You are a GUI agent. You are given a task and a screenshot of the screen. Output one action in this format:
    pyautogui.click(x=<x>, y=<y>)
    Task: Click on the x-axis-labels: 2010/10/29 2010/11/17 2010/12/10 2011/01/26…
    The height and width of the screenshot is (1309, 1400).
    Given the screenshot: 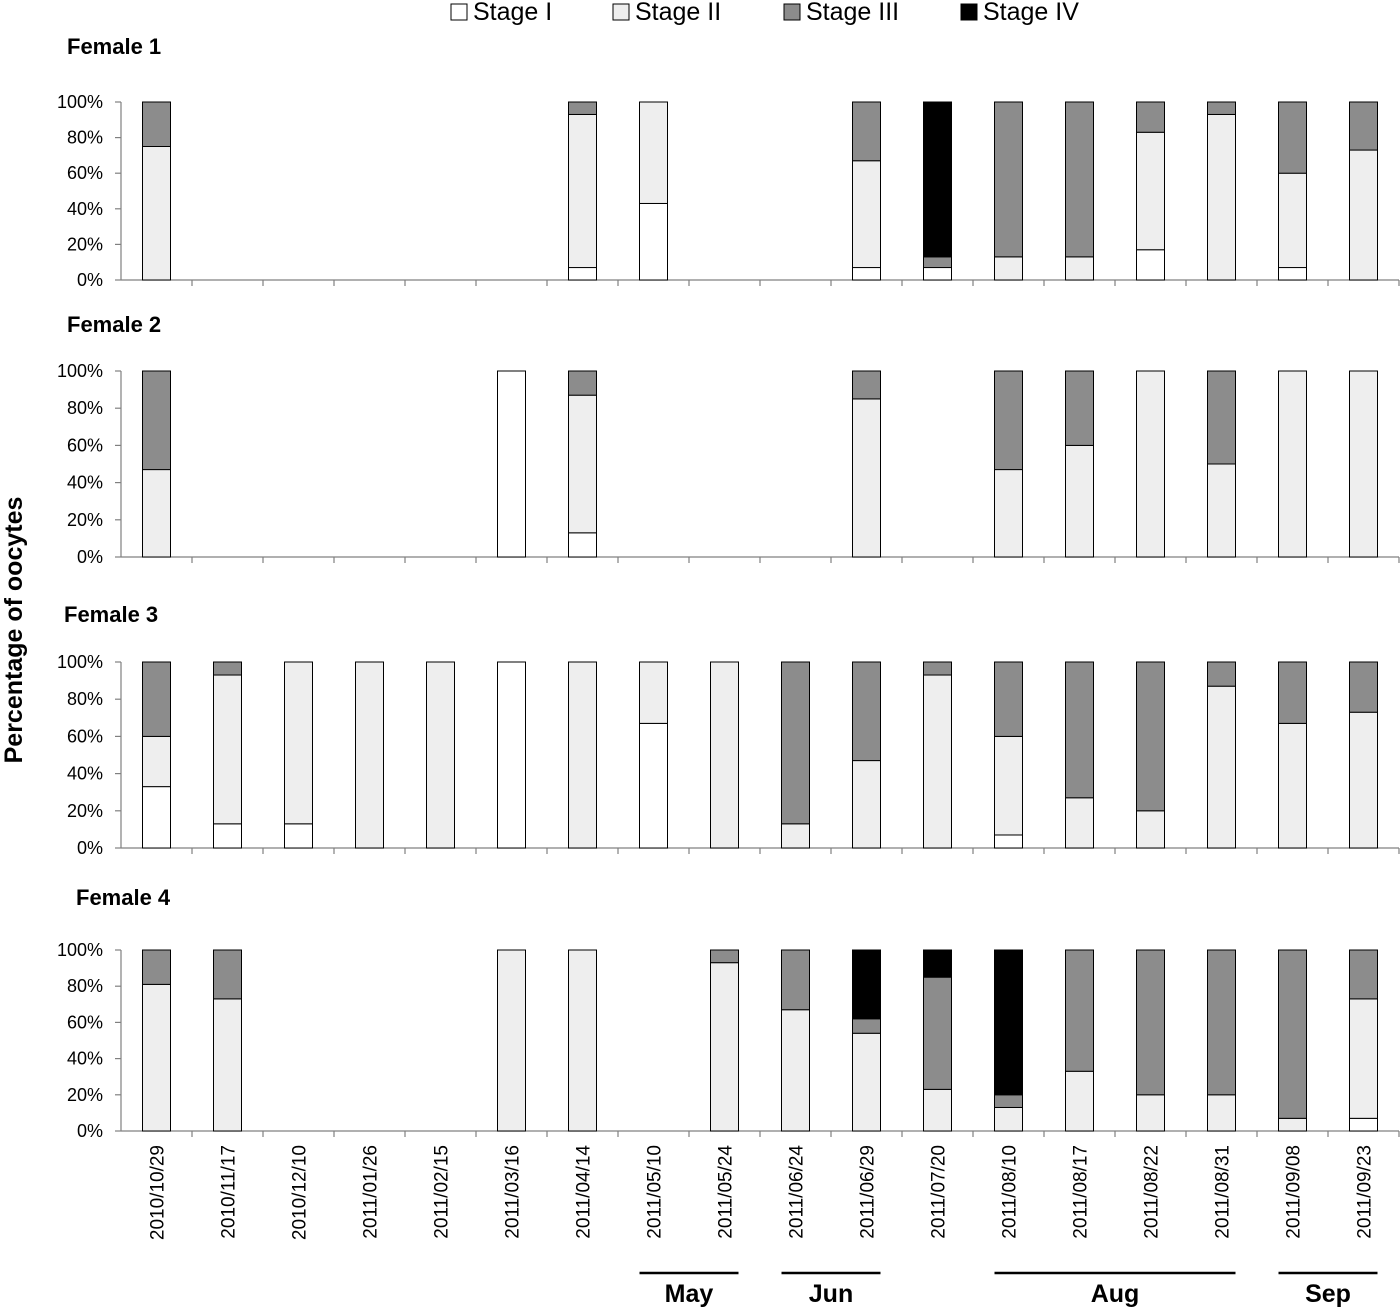 What is the action you would take?
    pyautogui.click(x=762, y=1193)
    